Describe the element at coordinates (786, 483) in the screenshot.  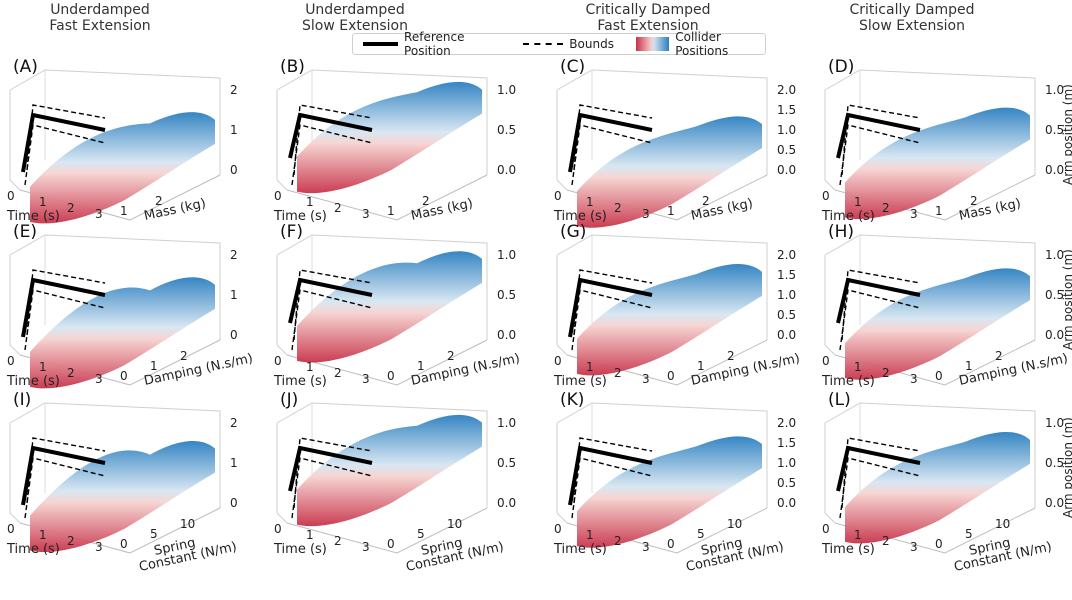
I see `z-tick-label: 0.5` at that location.